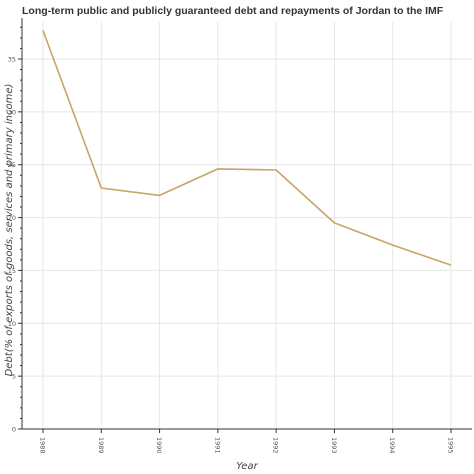  Describe the element at coordinates (14, 377) in the screenshot. I see `y-tick-label: 5` at that location.